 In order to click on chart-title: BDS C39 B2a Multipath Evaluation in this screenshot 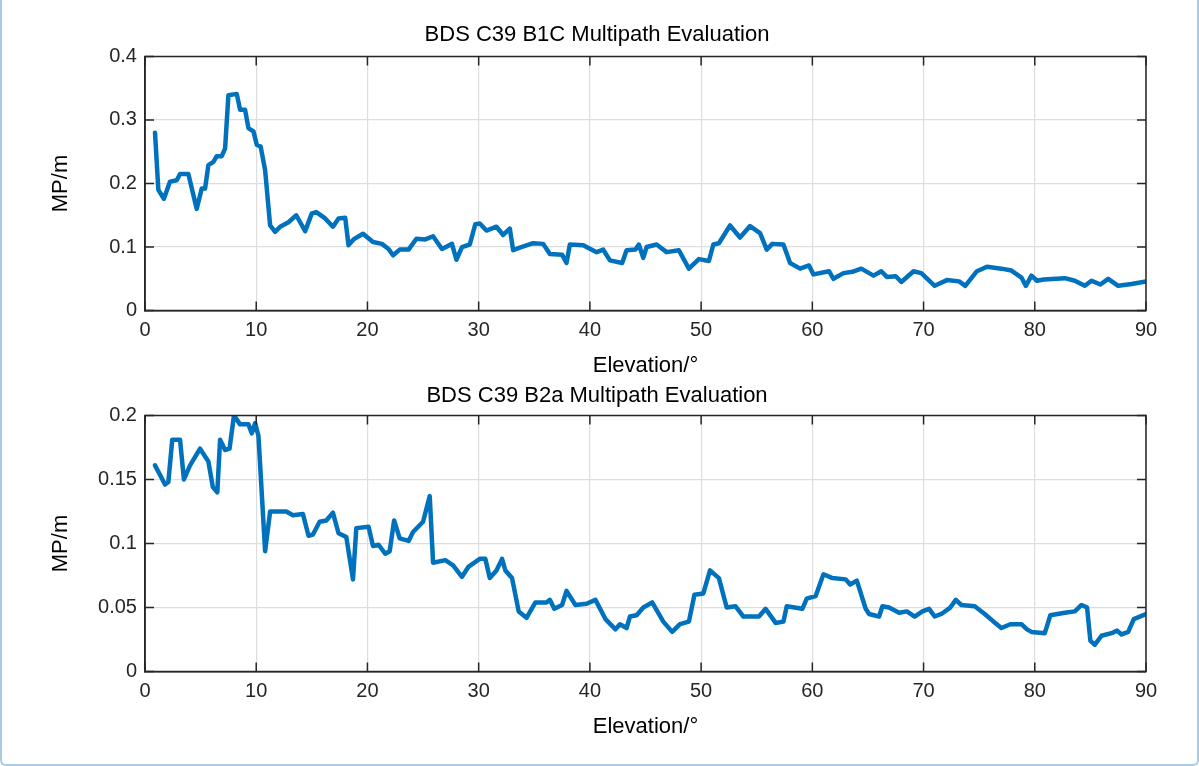, I will do `click(597, 395)`.